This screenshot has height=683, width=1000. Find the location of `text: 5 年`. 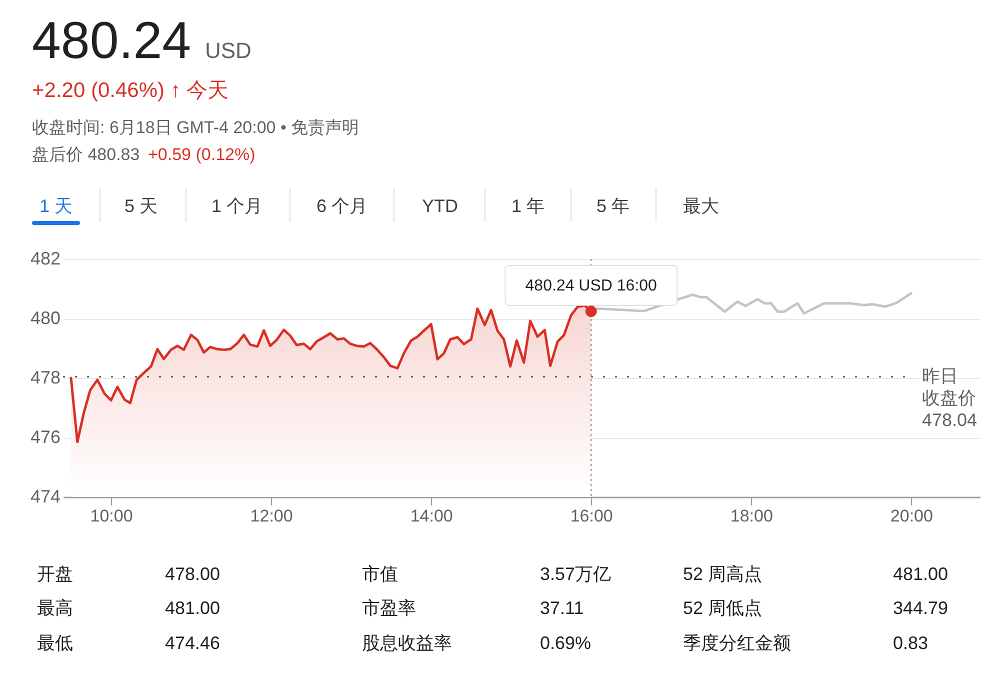

text: 5 年 is located at coordinates (613, 206).